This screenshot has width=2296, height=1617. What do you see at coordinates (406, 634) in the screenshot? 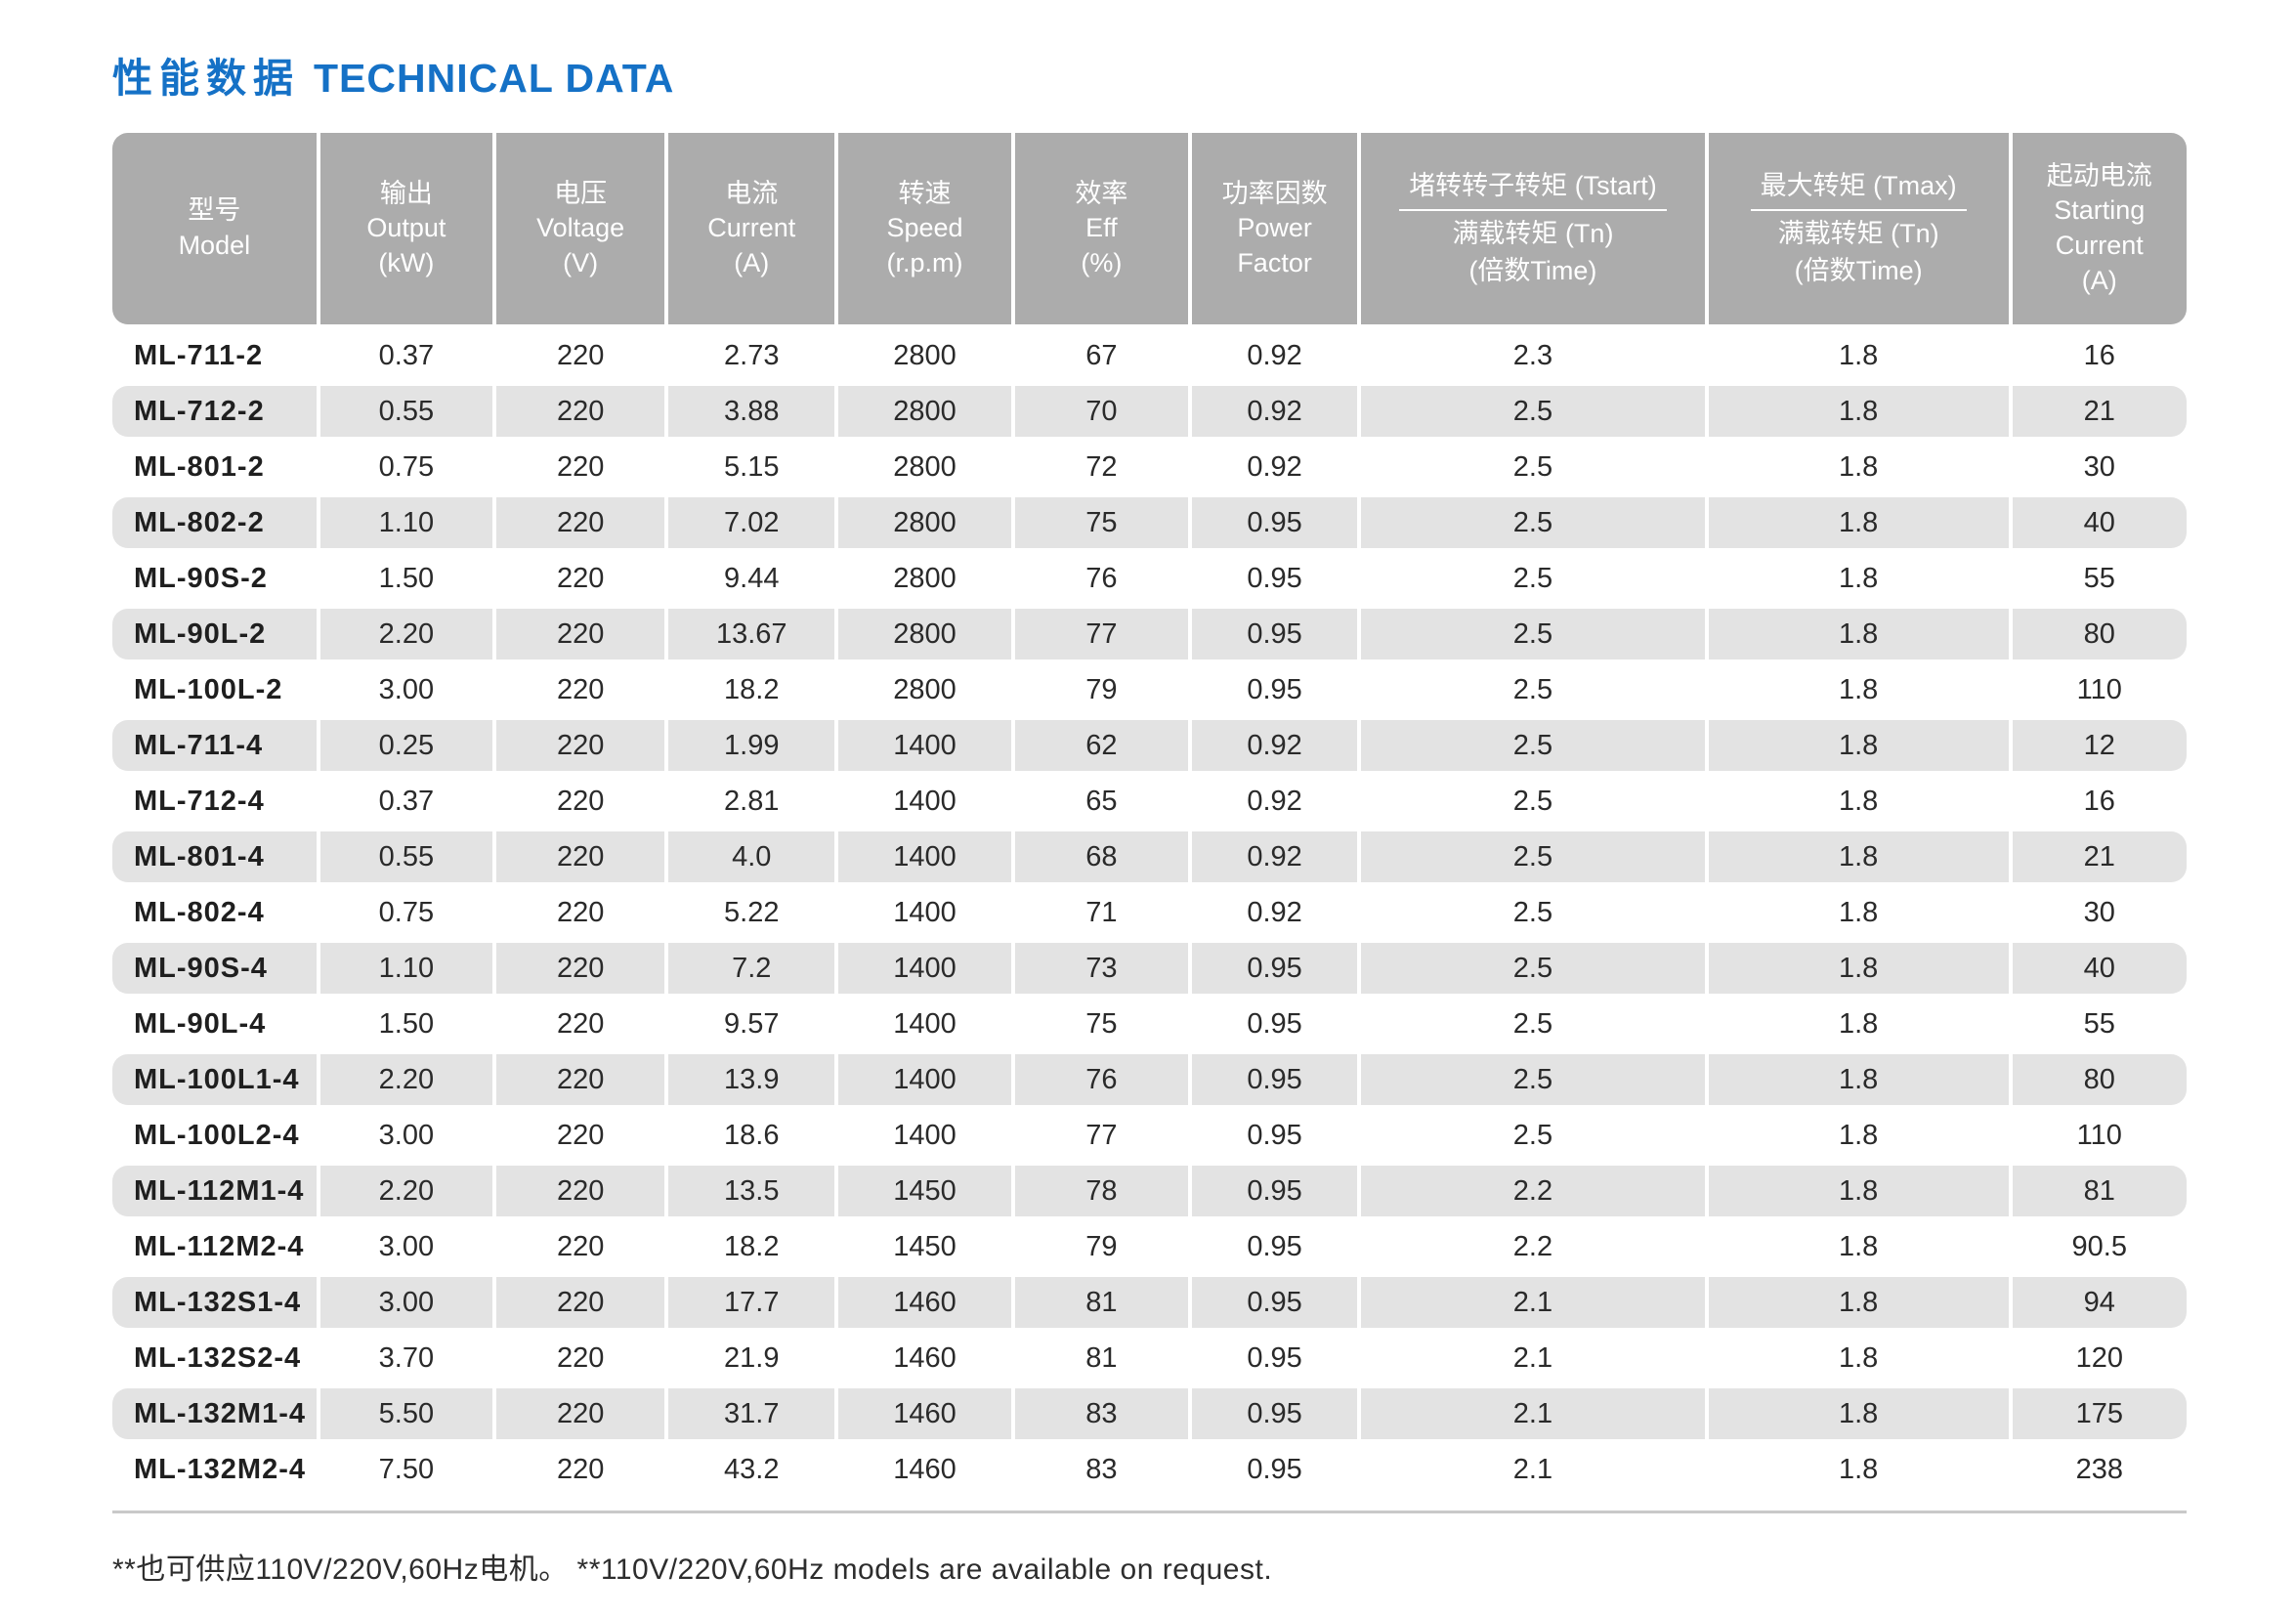
I see `data-cell-output: 2.20` at bounding box center [406, 634].